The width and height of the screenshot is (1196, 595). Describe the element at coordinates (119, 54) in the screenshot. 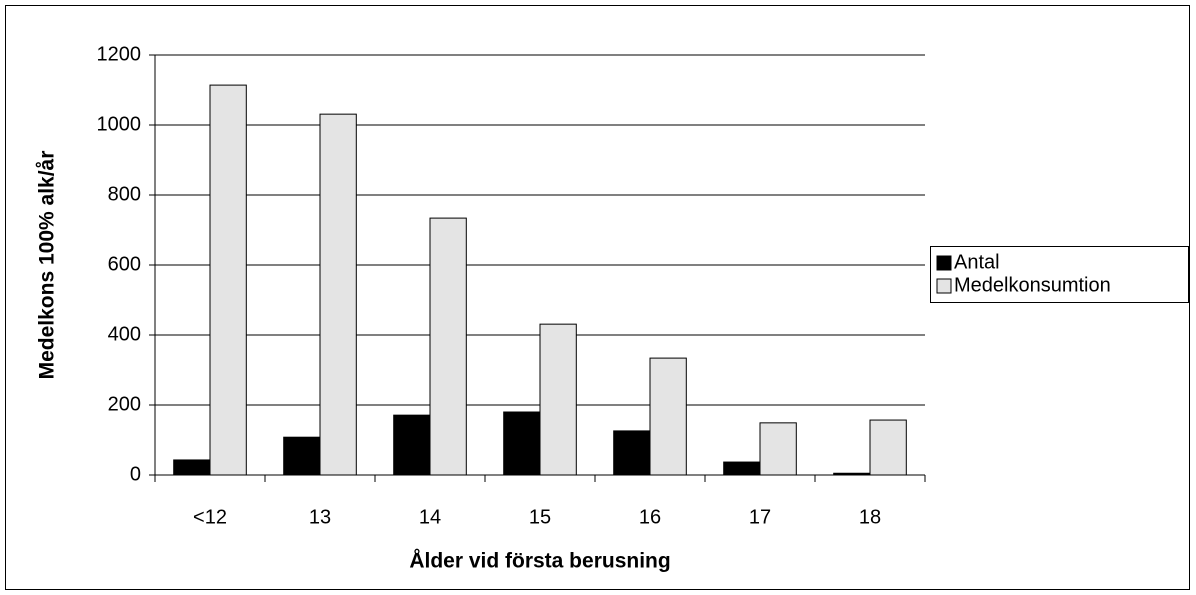

I see `y-tick-label: 1200` at that location.